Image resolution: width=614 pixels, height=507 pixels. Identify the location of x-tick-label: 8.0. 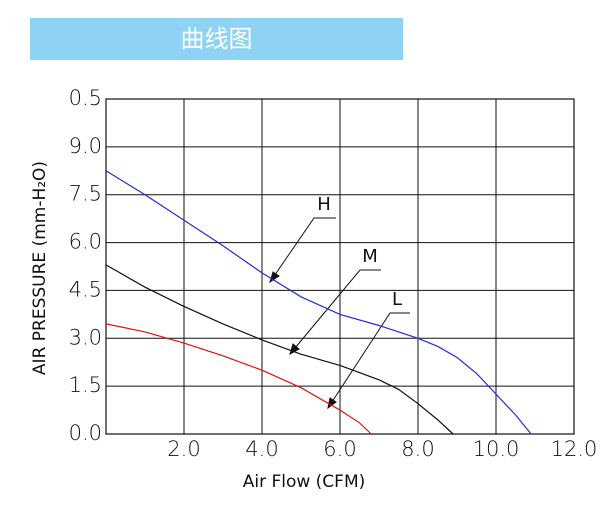
(417, 449).